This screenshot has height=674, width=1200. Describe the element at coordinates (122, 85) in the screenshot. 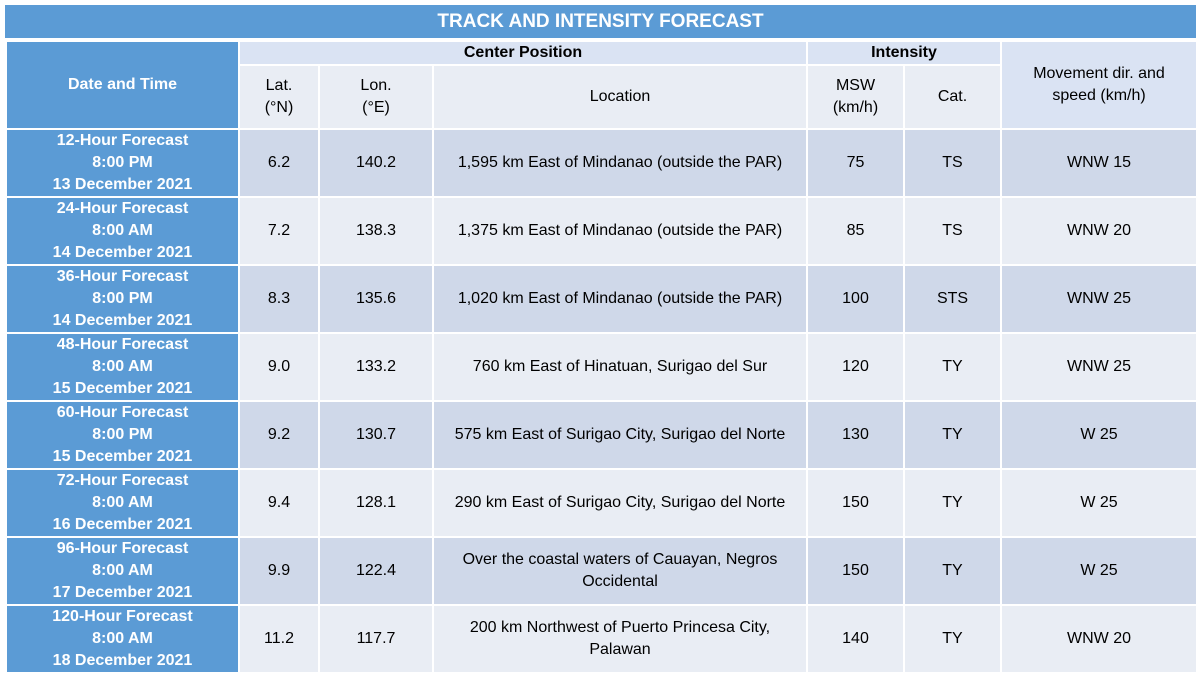

I see `header-date: Date and Time` at that location.